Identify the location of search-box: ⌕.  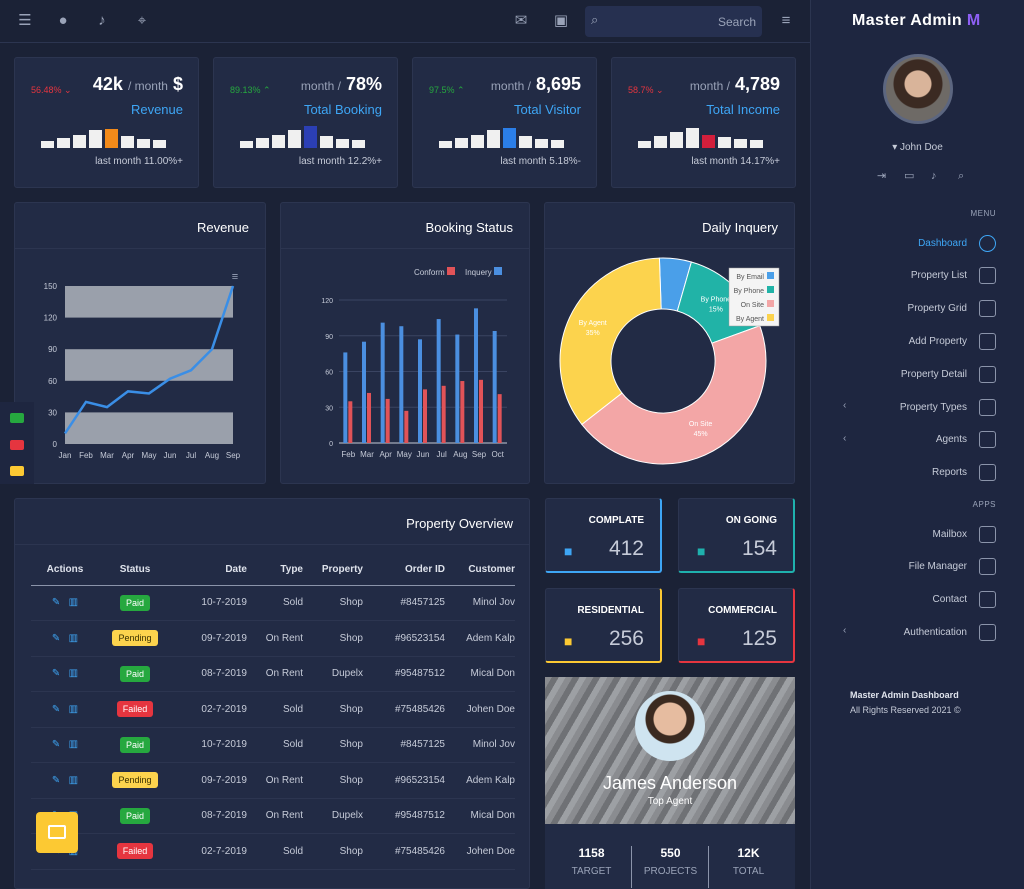
(673, 21).